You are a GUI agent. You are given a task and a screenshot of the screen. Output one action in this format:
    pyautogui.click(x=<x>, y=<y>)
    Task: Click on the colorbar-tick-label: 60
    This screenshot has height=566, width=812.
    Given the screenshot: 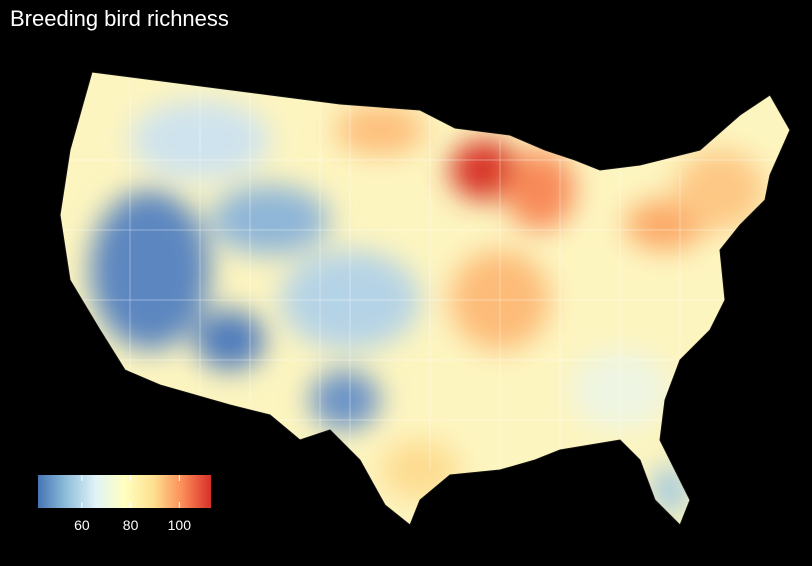 What is the action you would take?
    pyautogui.click(x=82, y=525)
    